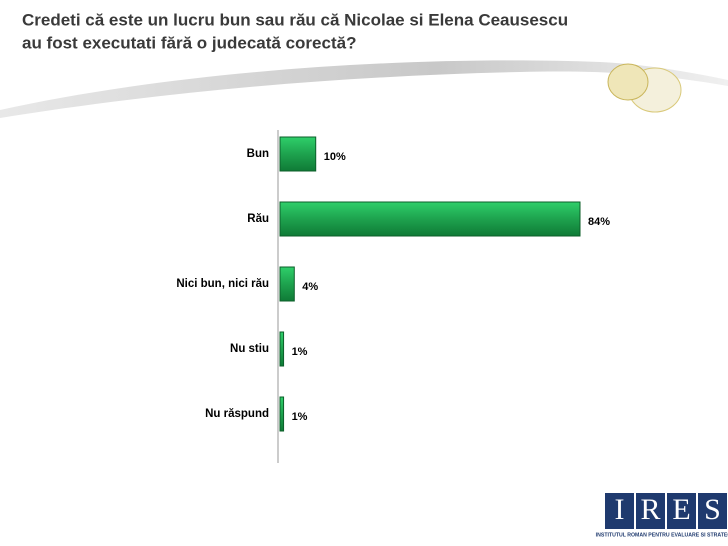 This screenshot has width=728, height=546. Describe the element at coordinates (310, 287) in the screenshot. I see `value-label: 4%` at that location.